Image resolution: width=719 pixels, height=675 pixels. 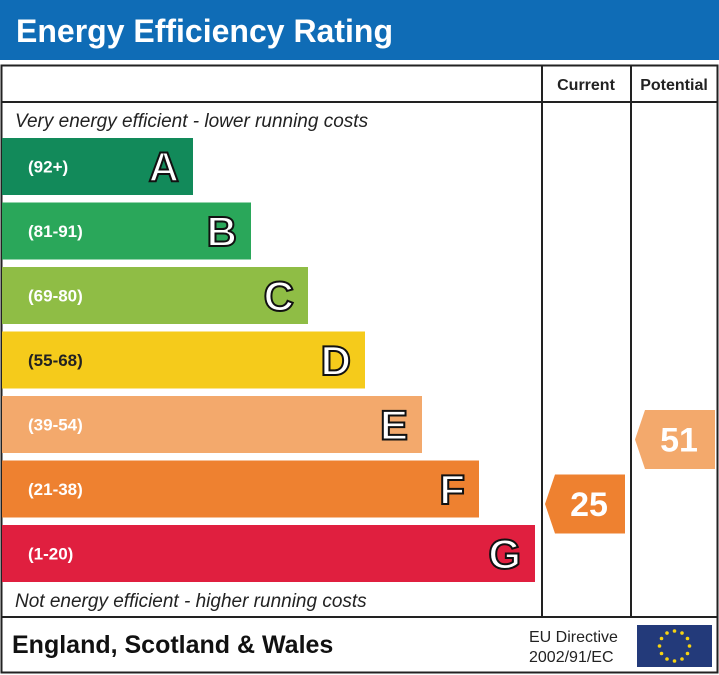 What do you see at coordinates (164, 167) in the screenshot?
I see `band-letter-a: A` at bounding box center [164, 167].